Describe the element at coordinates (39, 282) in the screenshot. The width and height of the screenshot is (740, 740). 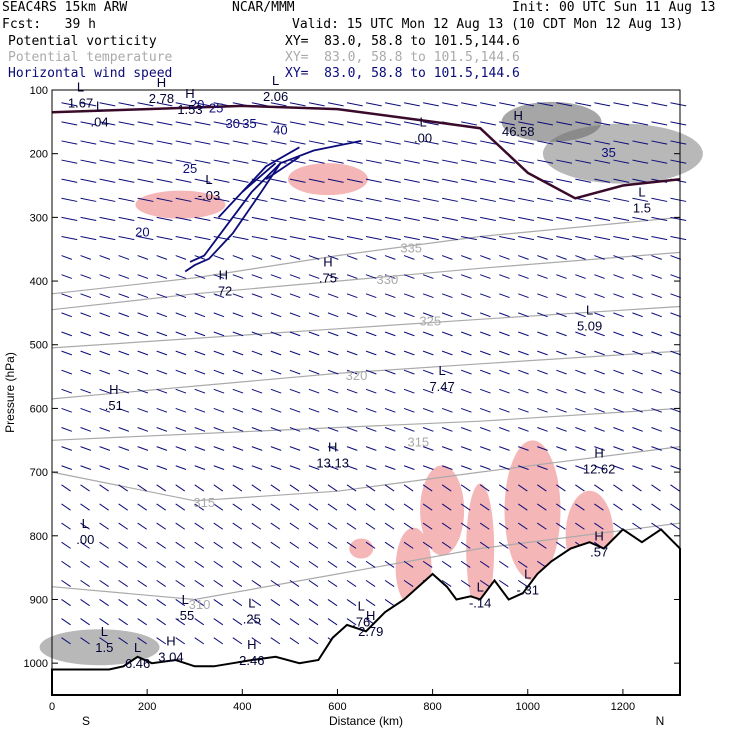
I see `y-tick-label-3: 400` at that location.